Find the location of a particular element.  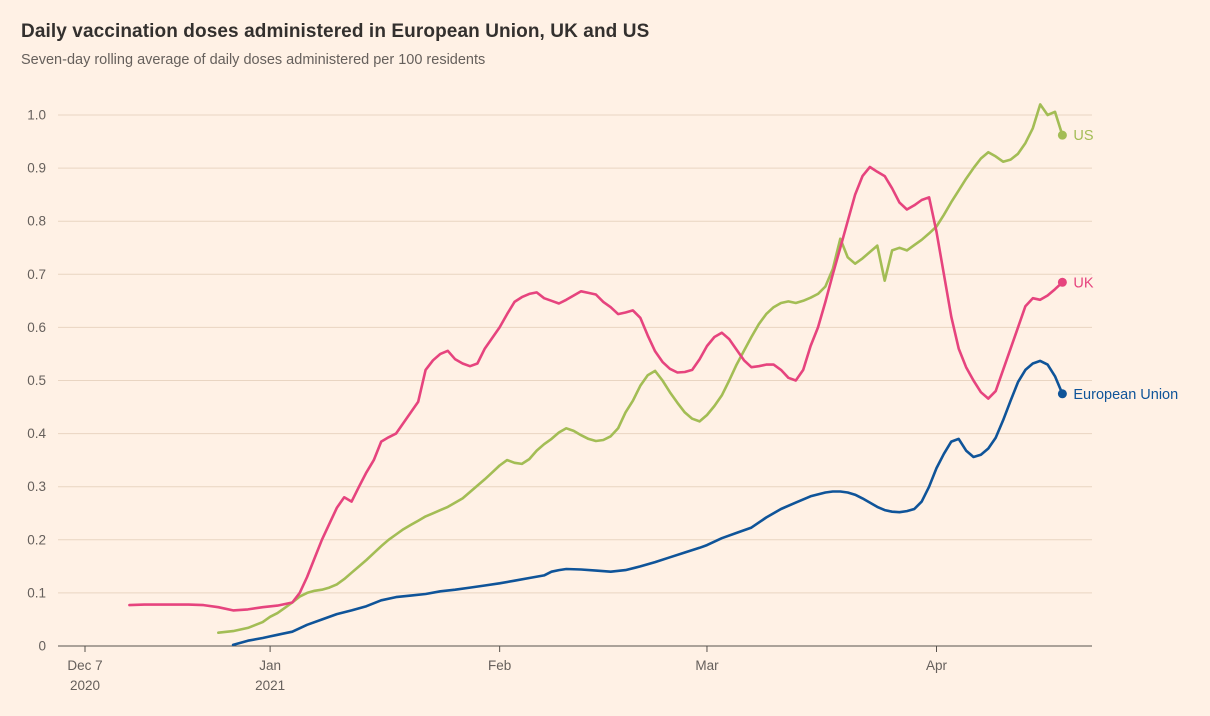

y-tick-label-0.4: 0.4 is located at coordinates (36, 433).